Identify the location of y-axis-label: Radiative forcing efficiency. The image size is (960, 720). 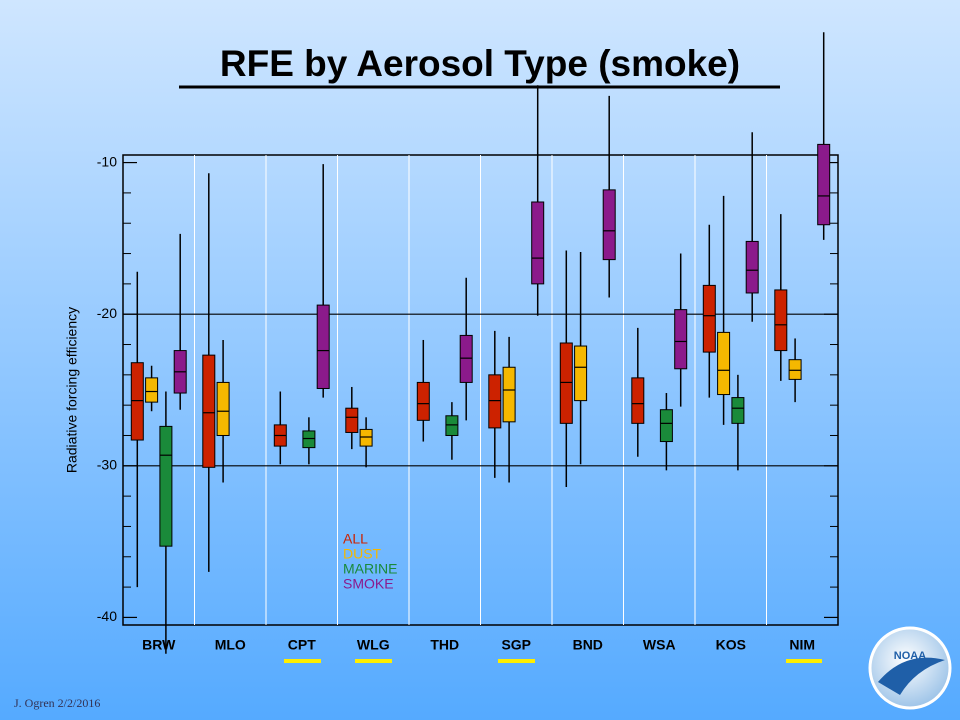
(72, 390).